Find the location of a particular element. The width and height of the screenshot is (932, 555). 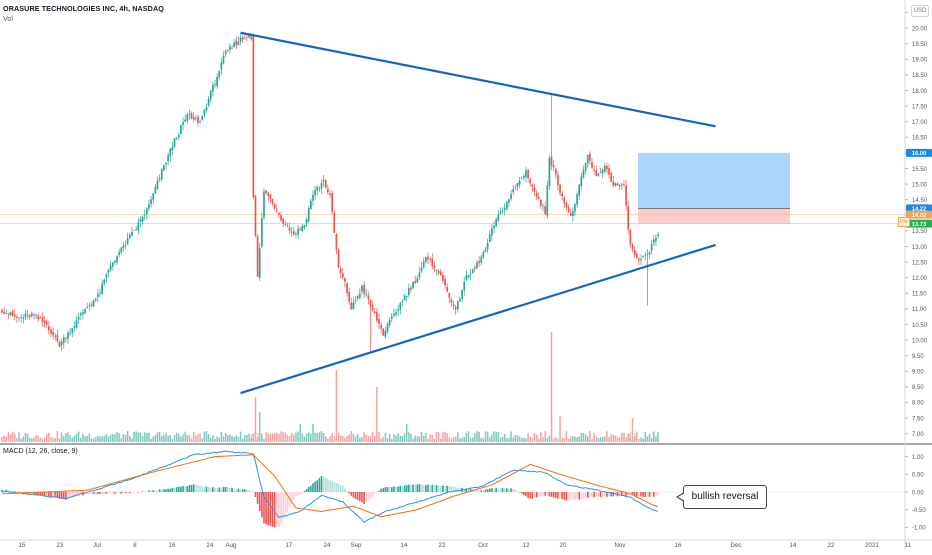

price-tick-label: 9.00 is located at coordinates (918, 373).